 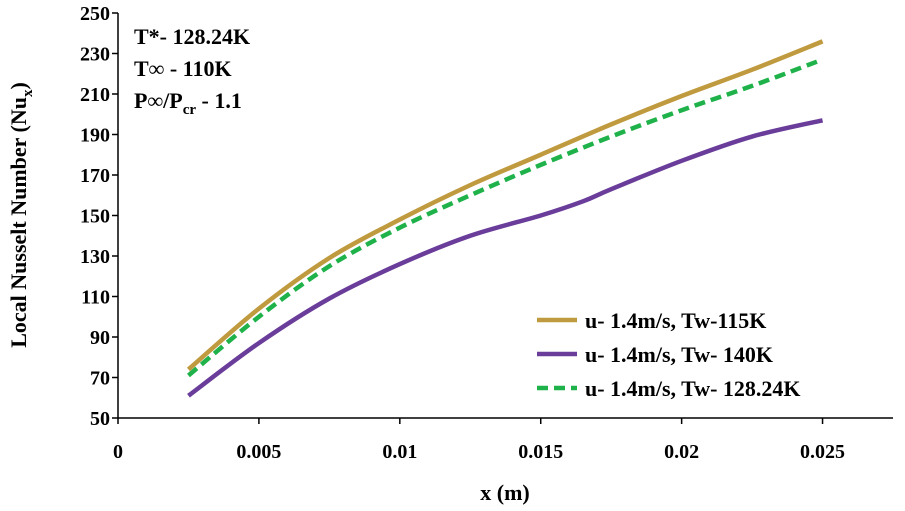 What do you see at coordinates (681, 452) in the screenshot?
I see `x-tick-label: 0.02` at bounding box center [681, 452].